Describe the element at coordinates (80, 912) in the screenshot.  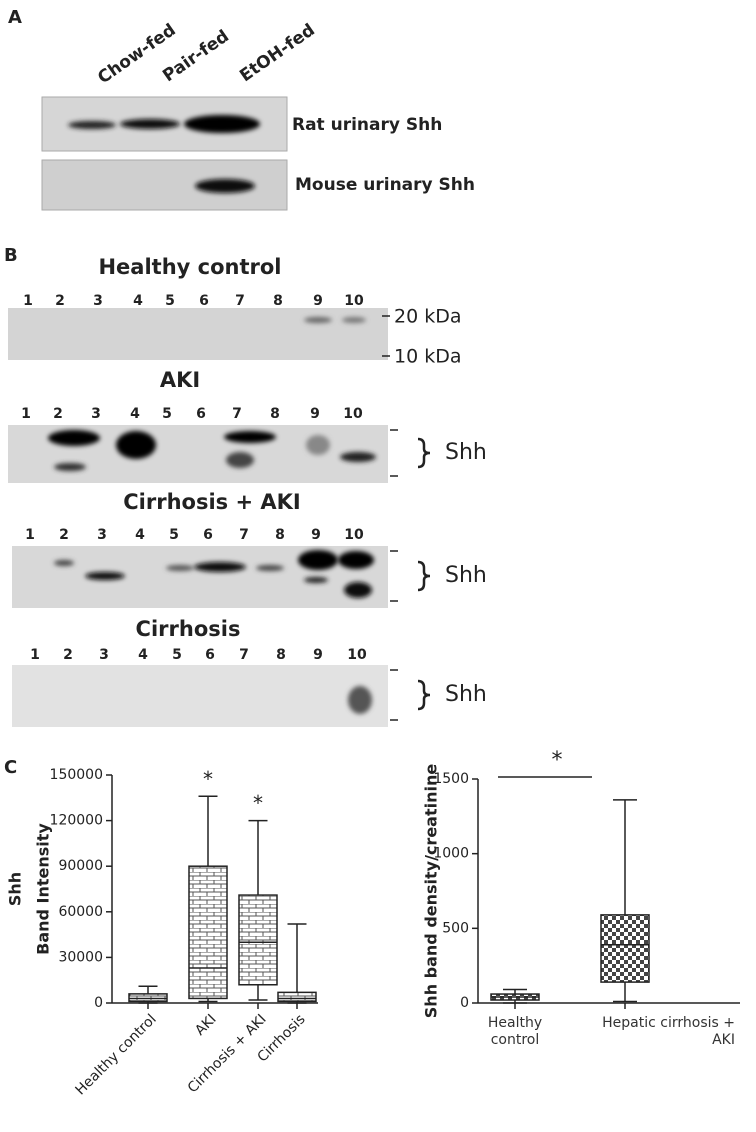
I see `y-tick-label: 60000` at that location.